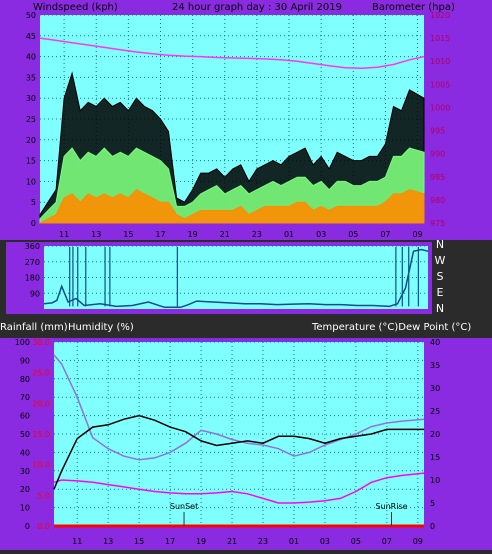 The image size is (492, 554). Describe the element at coordinates (391, 327) in the screenshot. I see `temp-ylabel: Temperature (°C)Dew Point (°C)` at that location.